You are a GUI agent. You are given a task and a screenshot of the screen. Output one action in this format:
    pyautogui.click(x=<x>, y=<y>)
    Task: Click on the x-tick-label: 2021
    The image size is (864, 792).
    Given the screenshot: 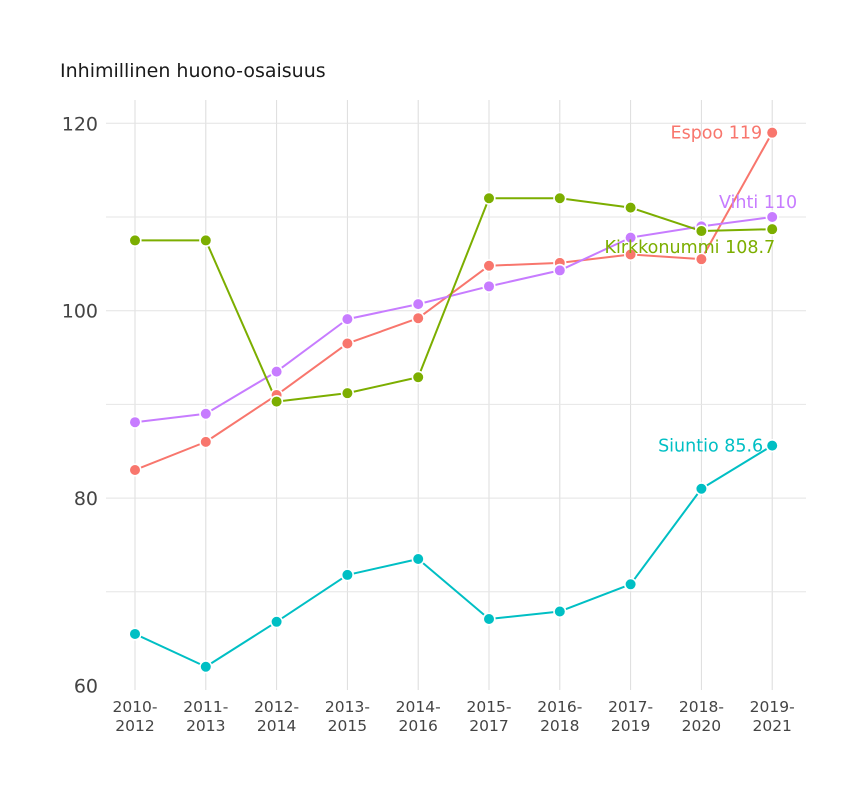 What is the action you would take?
    pyautogui.click(x=771, y=726)
    